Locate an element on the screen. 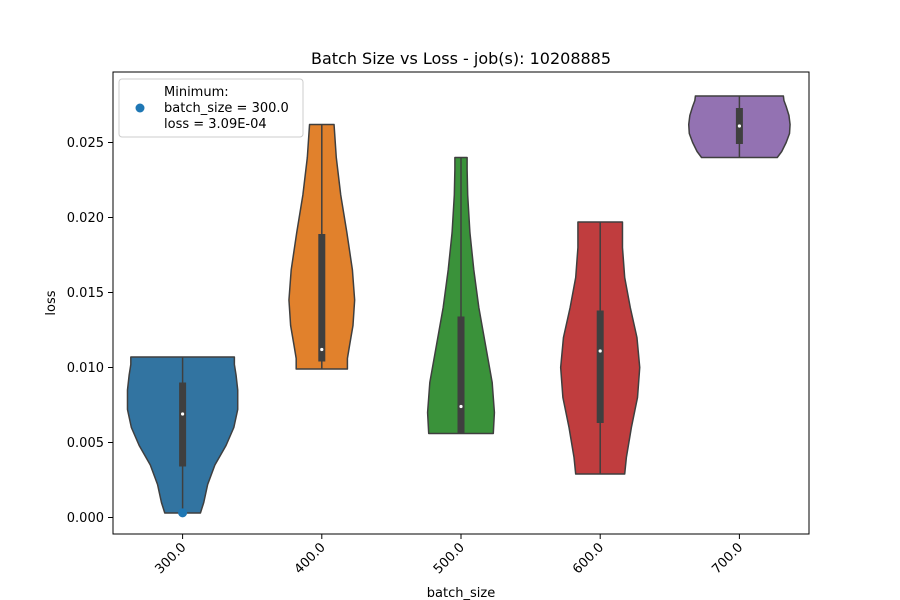 The width and height of the screenshot is (900, 600). y-tick-label: 0.010 is located at coordinates (85, 368).